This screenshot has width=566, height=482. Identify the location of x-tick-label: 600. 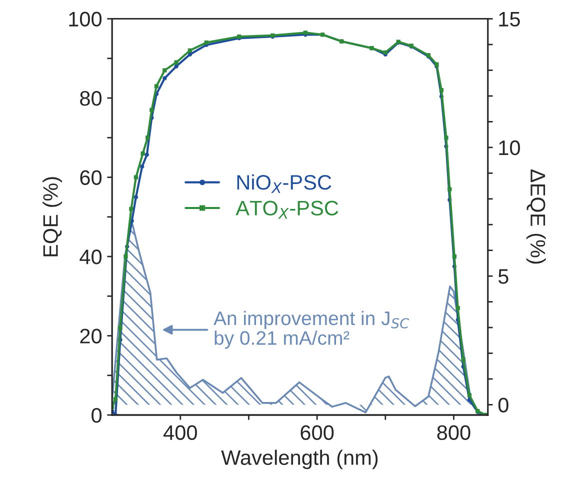
(317, 432).